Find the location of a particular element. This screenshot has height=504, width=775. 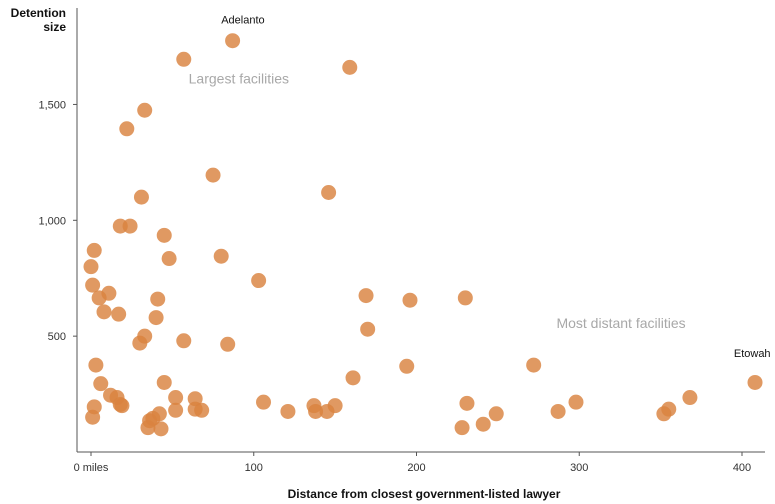

x-axis-ticks: 0 miles 100 200 300 400 is located at coordinates (412, 463).